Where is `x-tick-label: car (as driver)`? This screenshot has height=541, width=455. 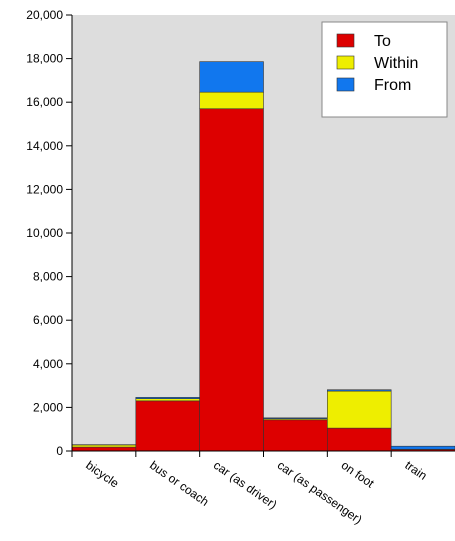 x-tick-label: car (as driver) is located at coordinates (245, 485).